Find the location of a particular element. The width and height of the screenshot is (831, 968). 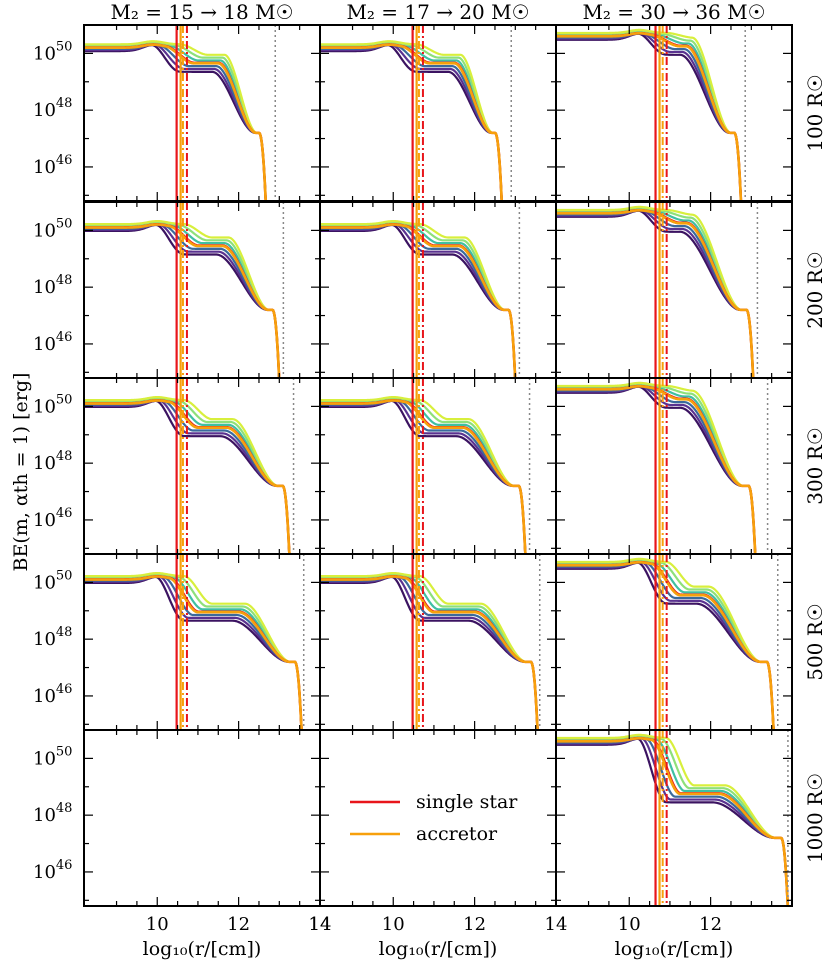

panel-r1-c3 is located at coordinates (674, 113).